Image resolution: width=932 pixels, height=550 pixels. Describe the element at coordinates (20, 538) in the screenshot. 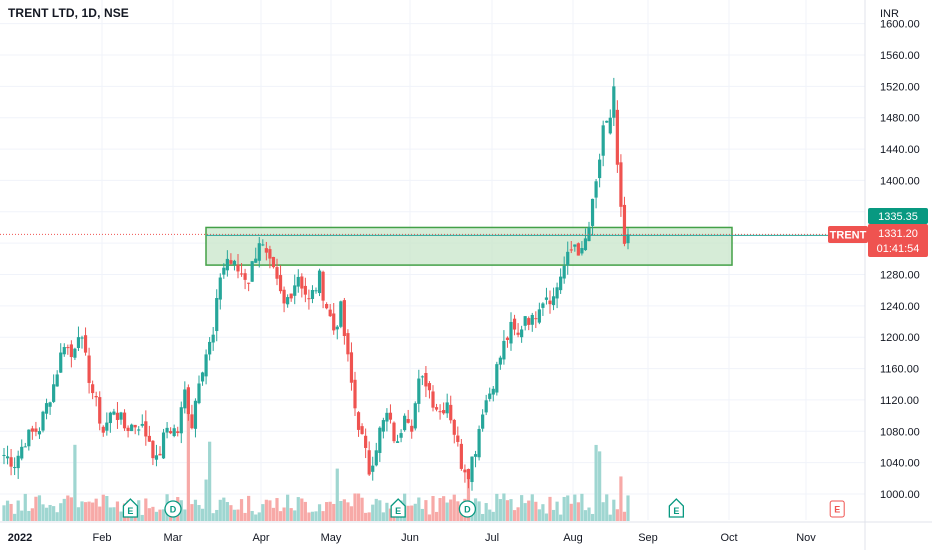

I see `x-tick-label: 2022` at that location.